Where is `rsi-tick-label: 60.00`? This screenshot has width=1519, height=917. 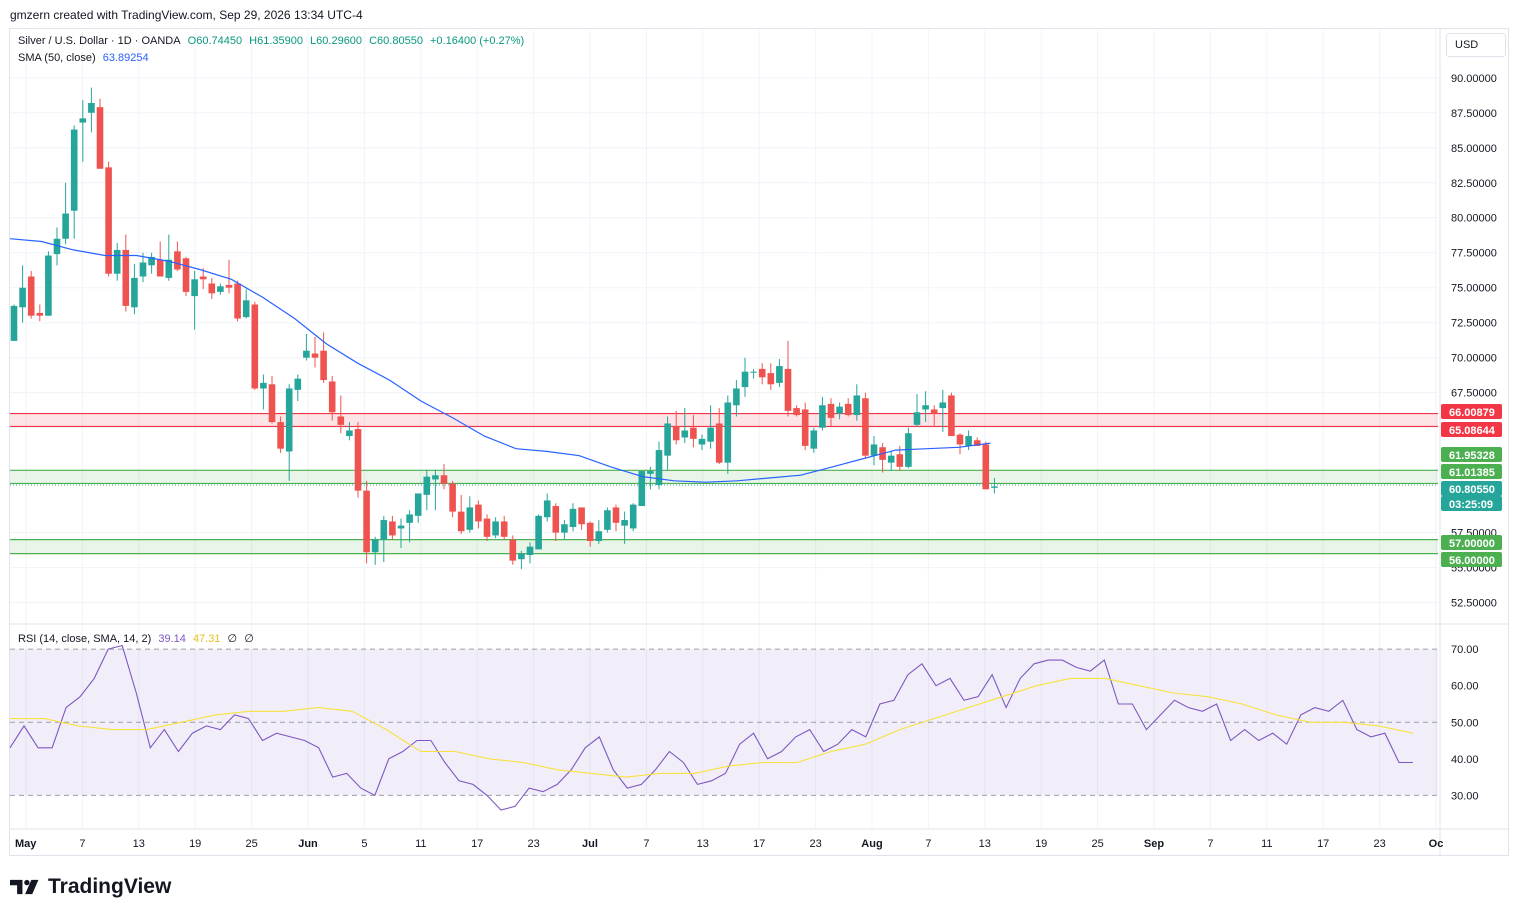
rsi-tick-label: 60.00 is located at coordinates (1465, 687).